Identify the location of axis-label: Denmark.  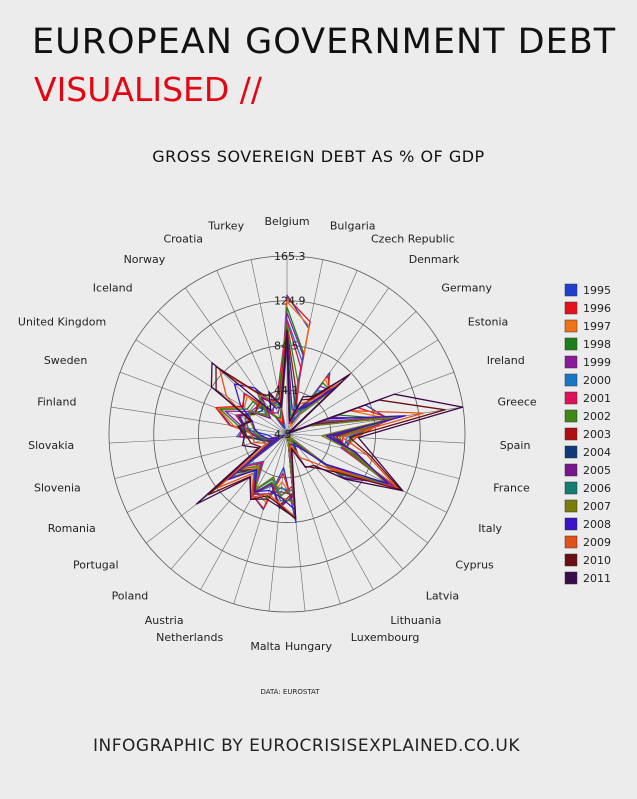
(434, 259).